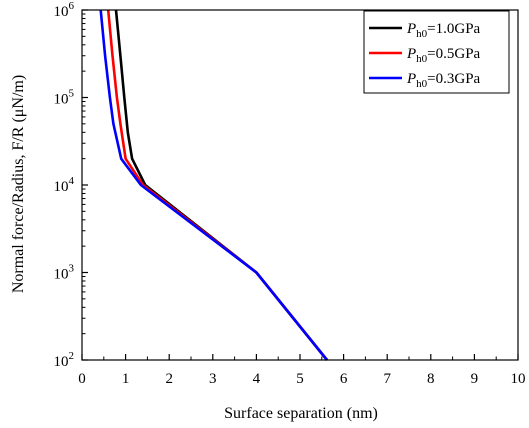 Image resolution: width=529 pixels, height=428 pixels. What do you see at coordinates (64, 273) in the screenshot?
I see `y-tick-label: 10³` at bounding box center [64, 273].